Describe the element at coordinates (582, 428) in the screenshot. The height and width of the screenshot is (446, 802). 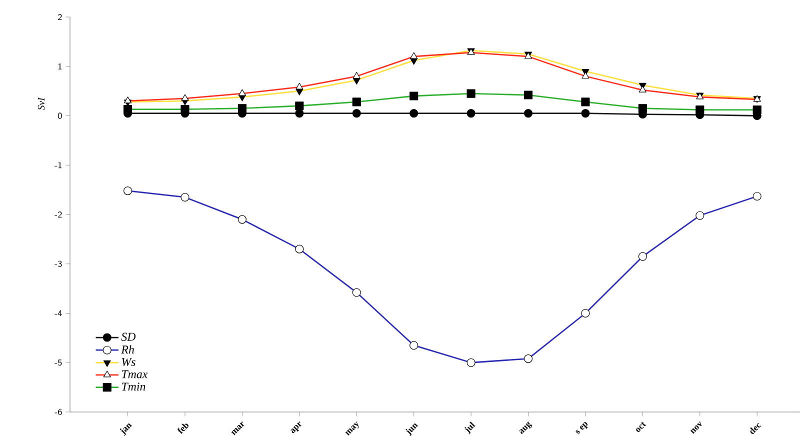
I see `x-tick-label: s ep` at that location.